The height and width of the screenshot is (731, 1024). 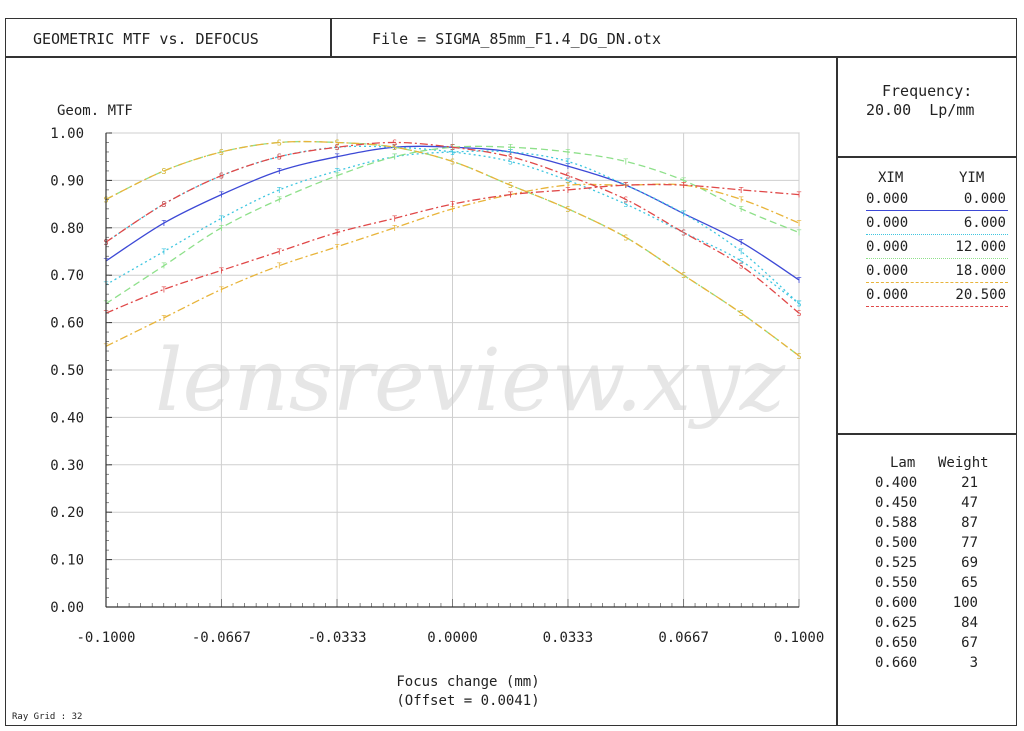 What do you see at coordinates (568, 638) in the screenshot?
I see `x-tick-label: 0.0333` at bounding box center [568, 638].